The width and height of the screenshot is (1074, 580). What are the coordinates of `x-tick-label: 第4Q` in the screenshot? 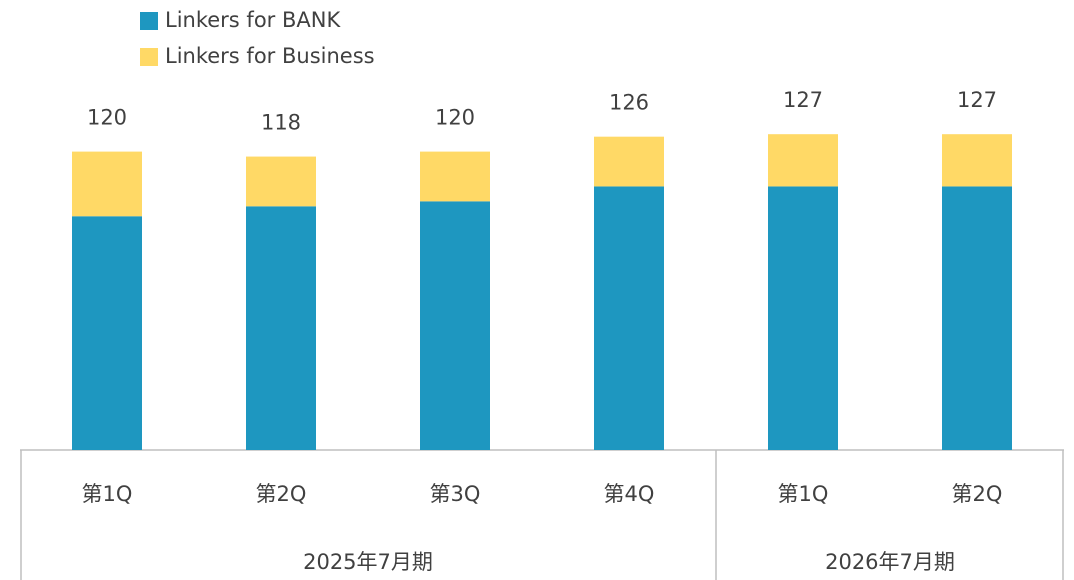 It's located at (629, 494).